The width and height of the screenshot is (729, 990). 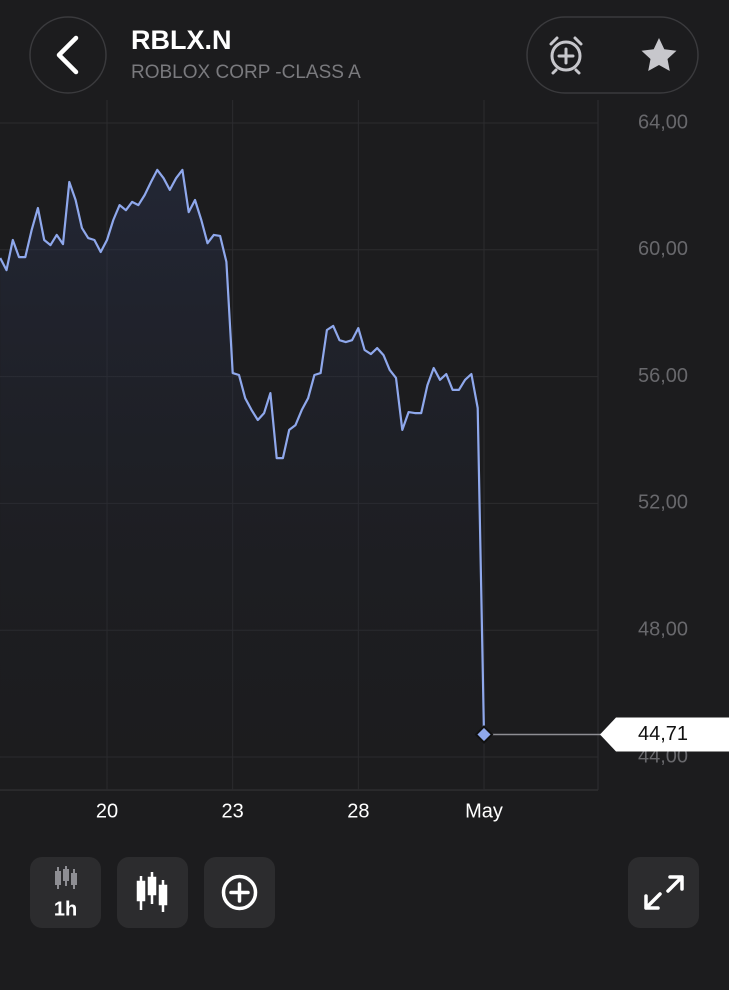 I want to click on add-indicator-button, so click(x=239, y=892).